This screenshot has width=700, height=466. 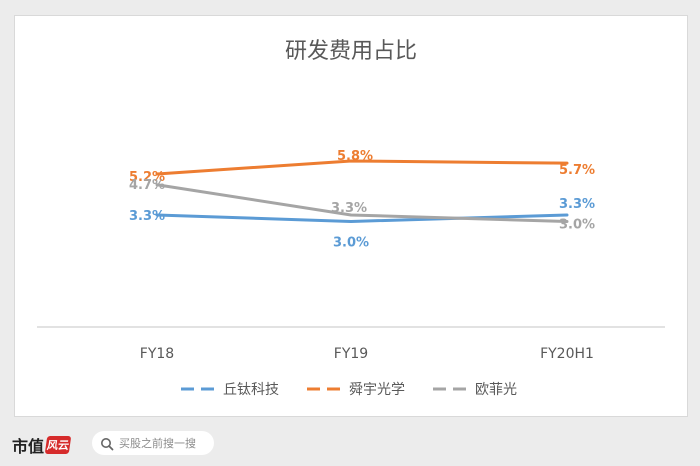 What do you see at coordinates (496, 390) in the screenshot?
I see `legend-label: 欧菲光` at bounding box center [496, 390].